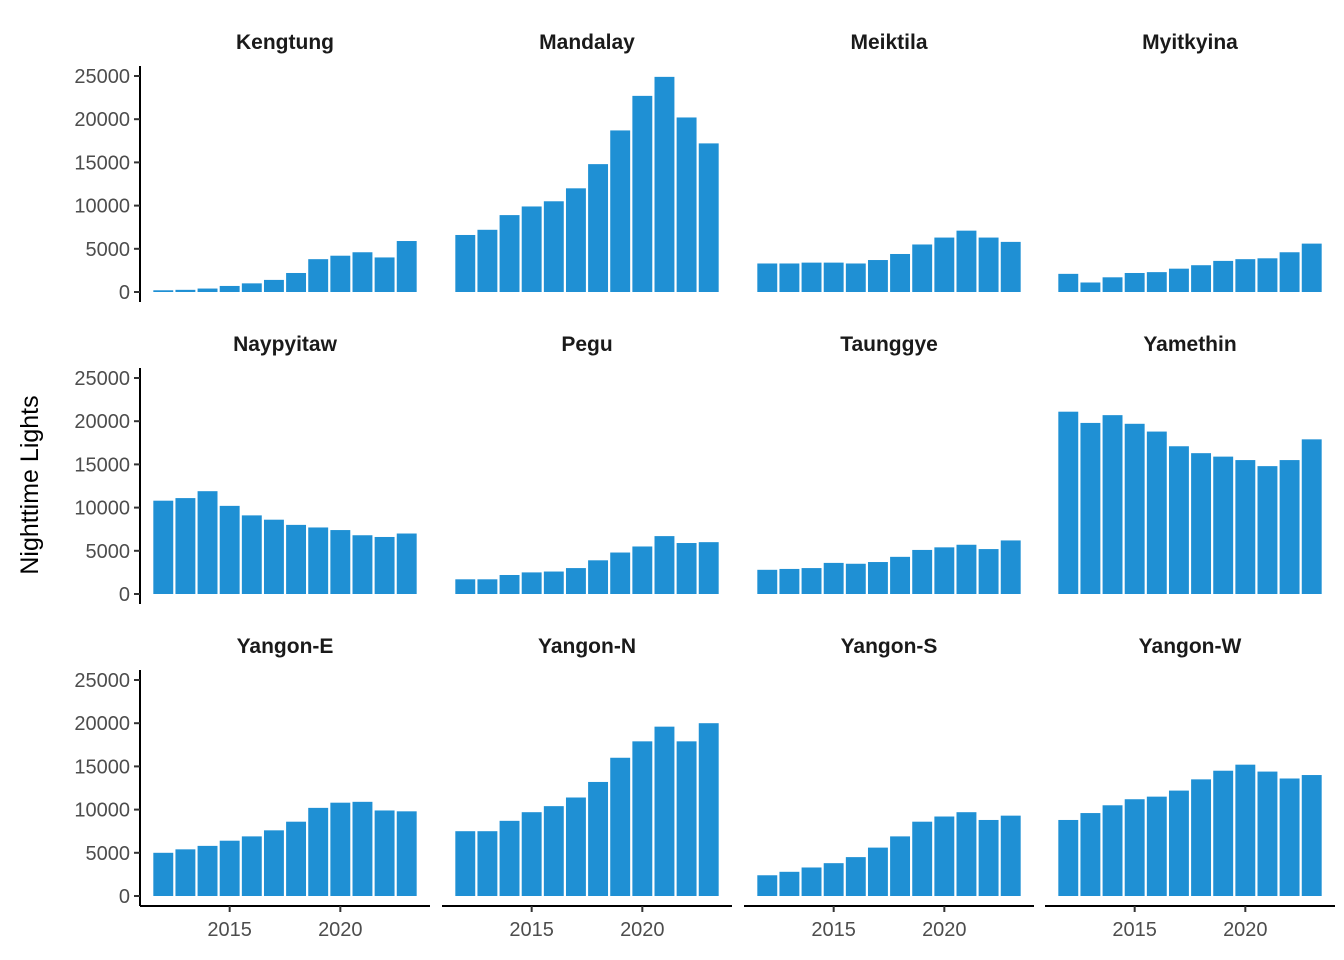 The image size is (1344, 960). What do you see at coordinates (285, 42) in the screenshot?
I see `panel-title: Kengtung` at bounding box center [285, 42].